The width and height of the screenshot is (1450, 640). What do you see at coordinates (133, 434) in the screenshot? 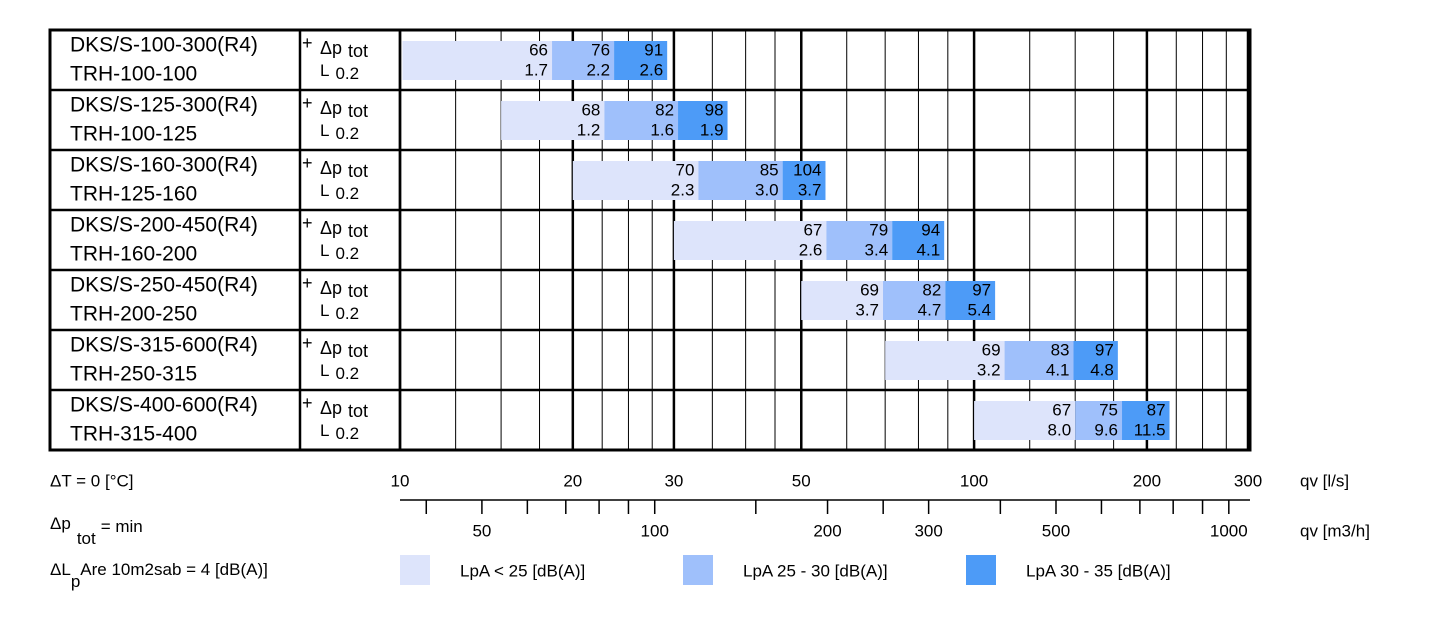
I see `model-name: TRH-315-400` at bounding box center [133, 434].